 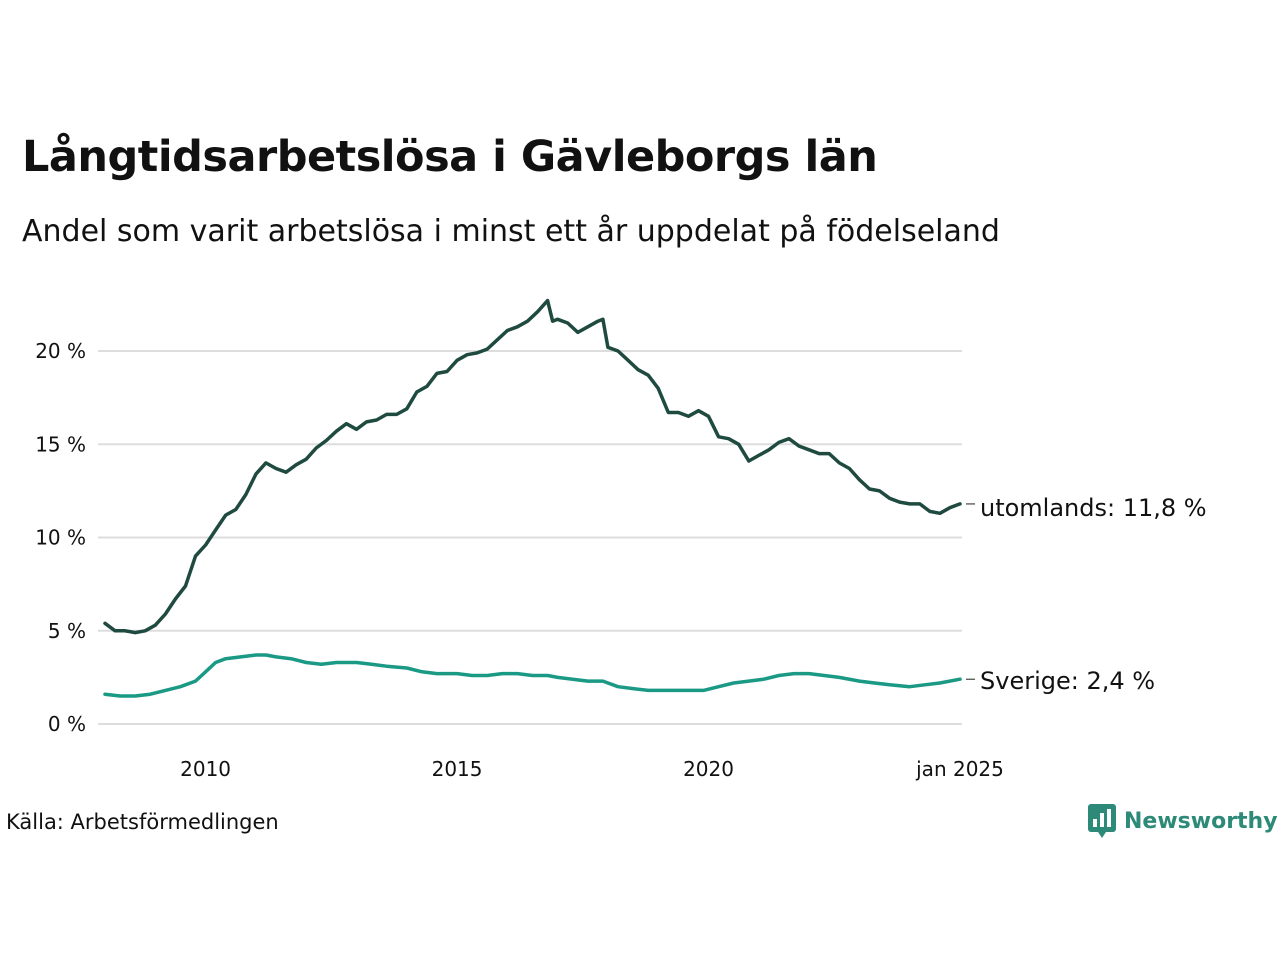 I want to click on brand-logo: Newsworthy, so click(x=1183, y=821).